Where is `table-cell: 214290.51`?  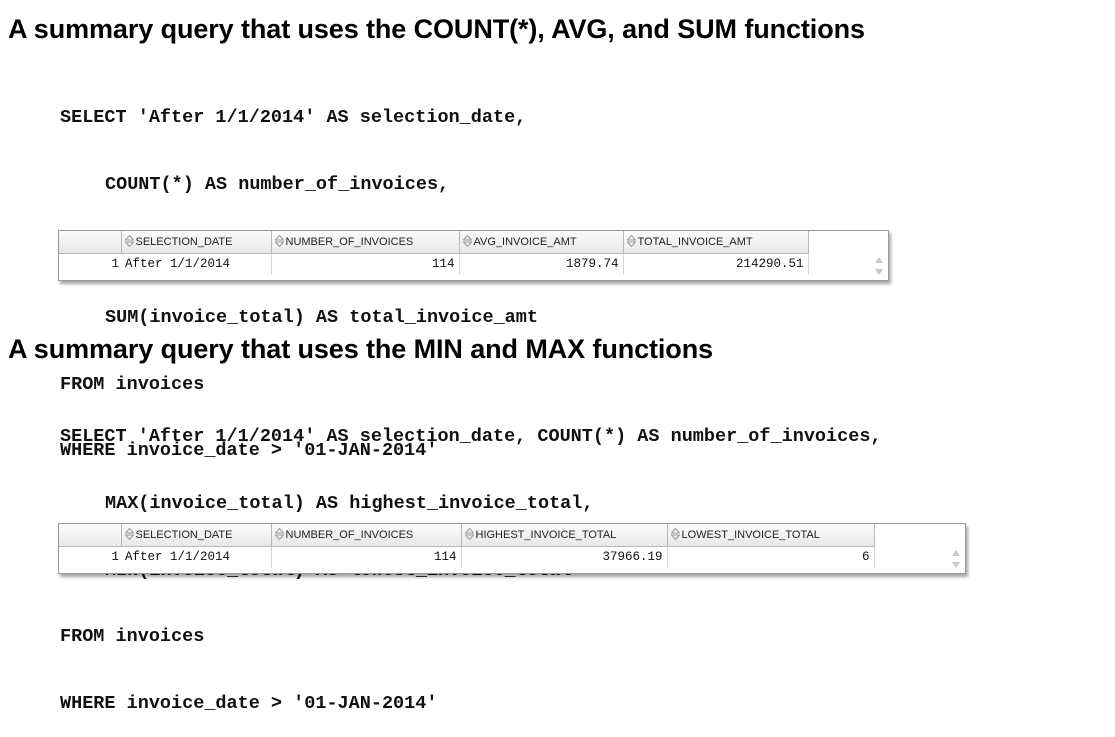 table-cell: 214290.51 is located at coordinates (716, 264).